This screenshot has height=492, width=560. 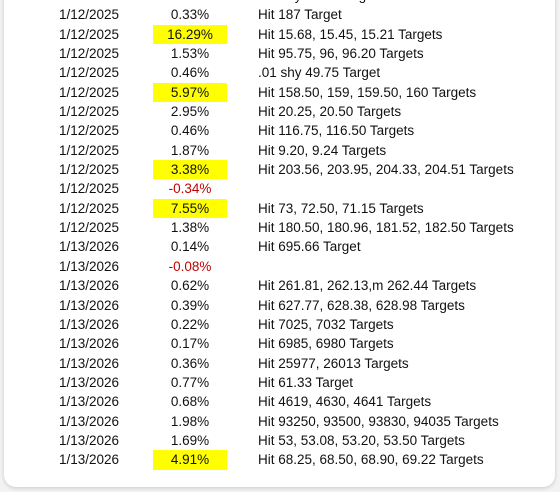 What do you see at coordinates (190, 54) in the screenshot?
I see `percent-cell: 1.53%` at bounding box center [190, 54].